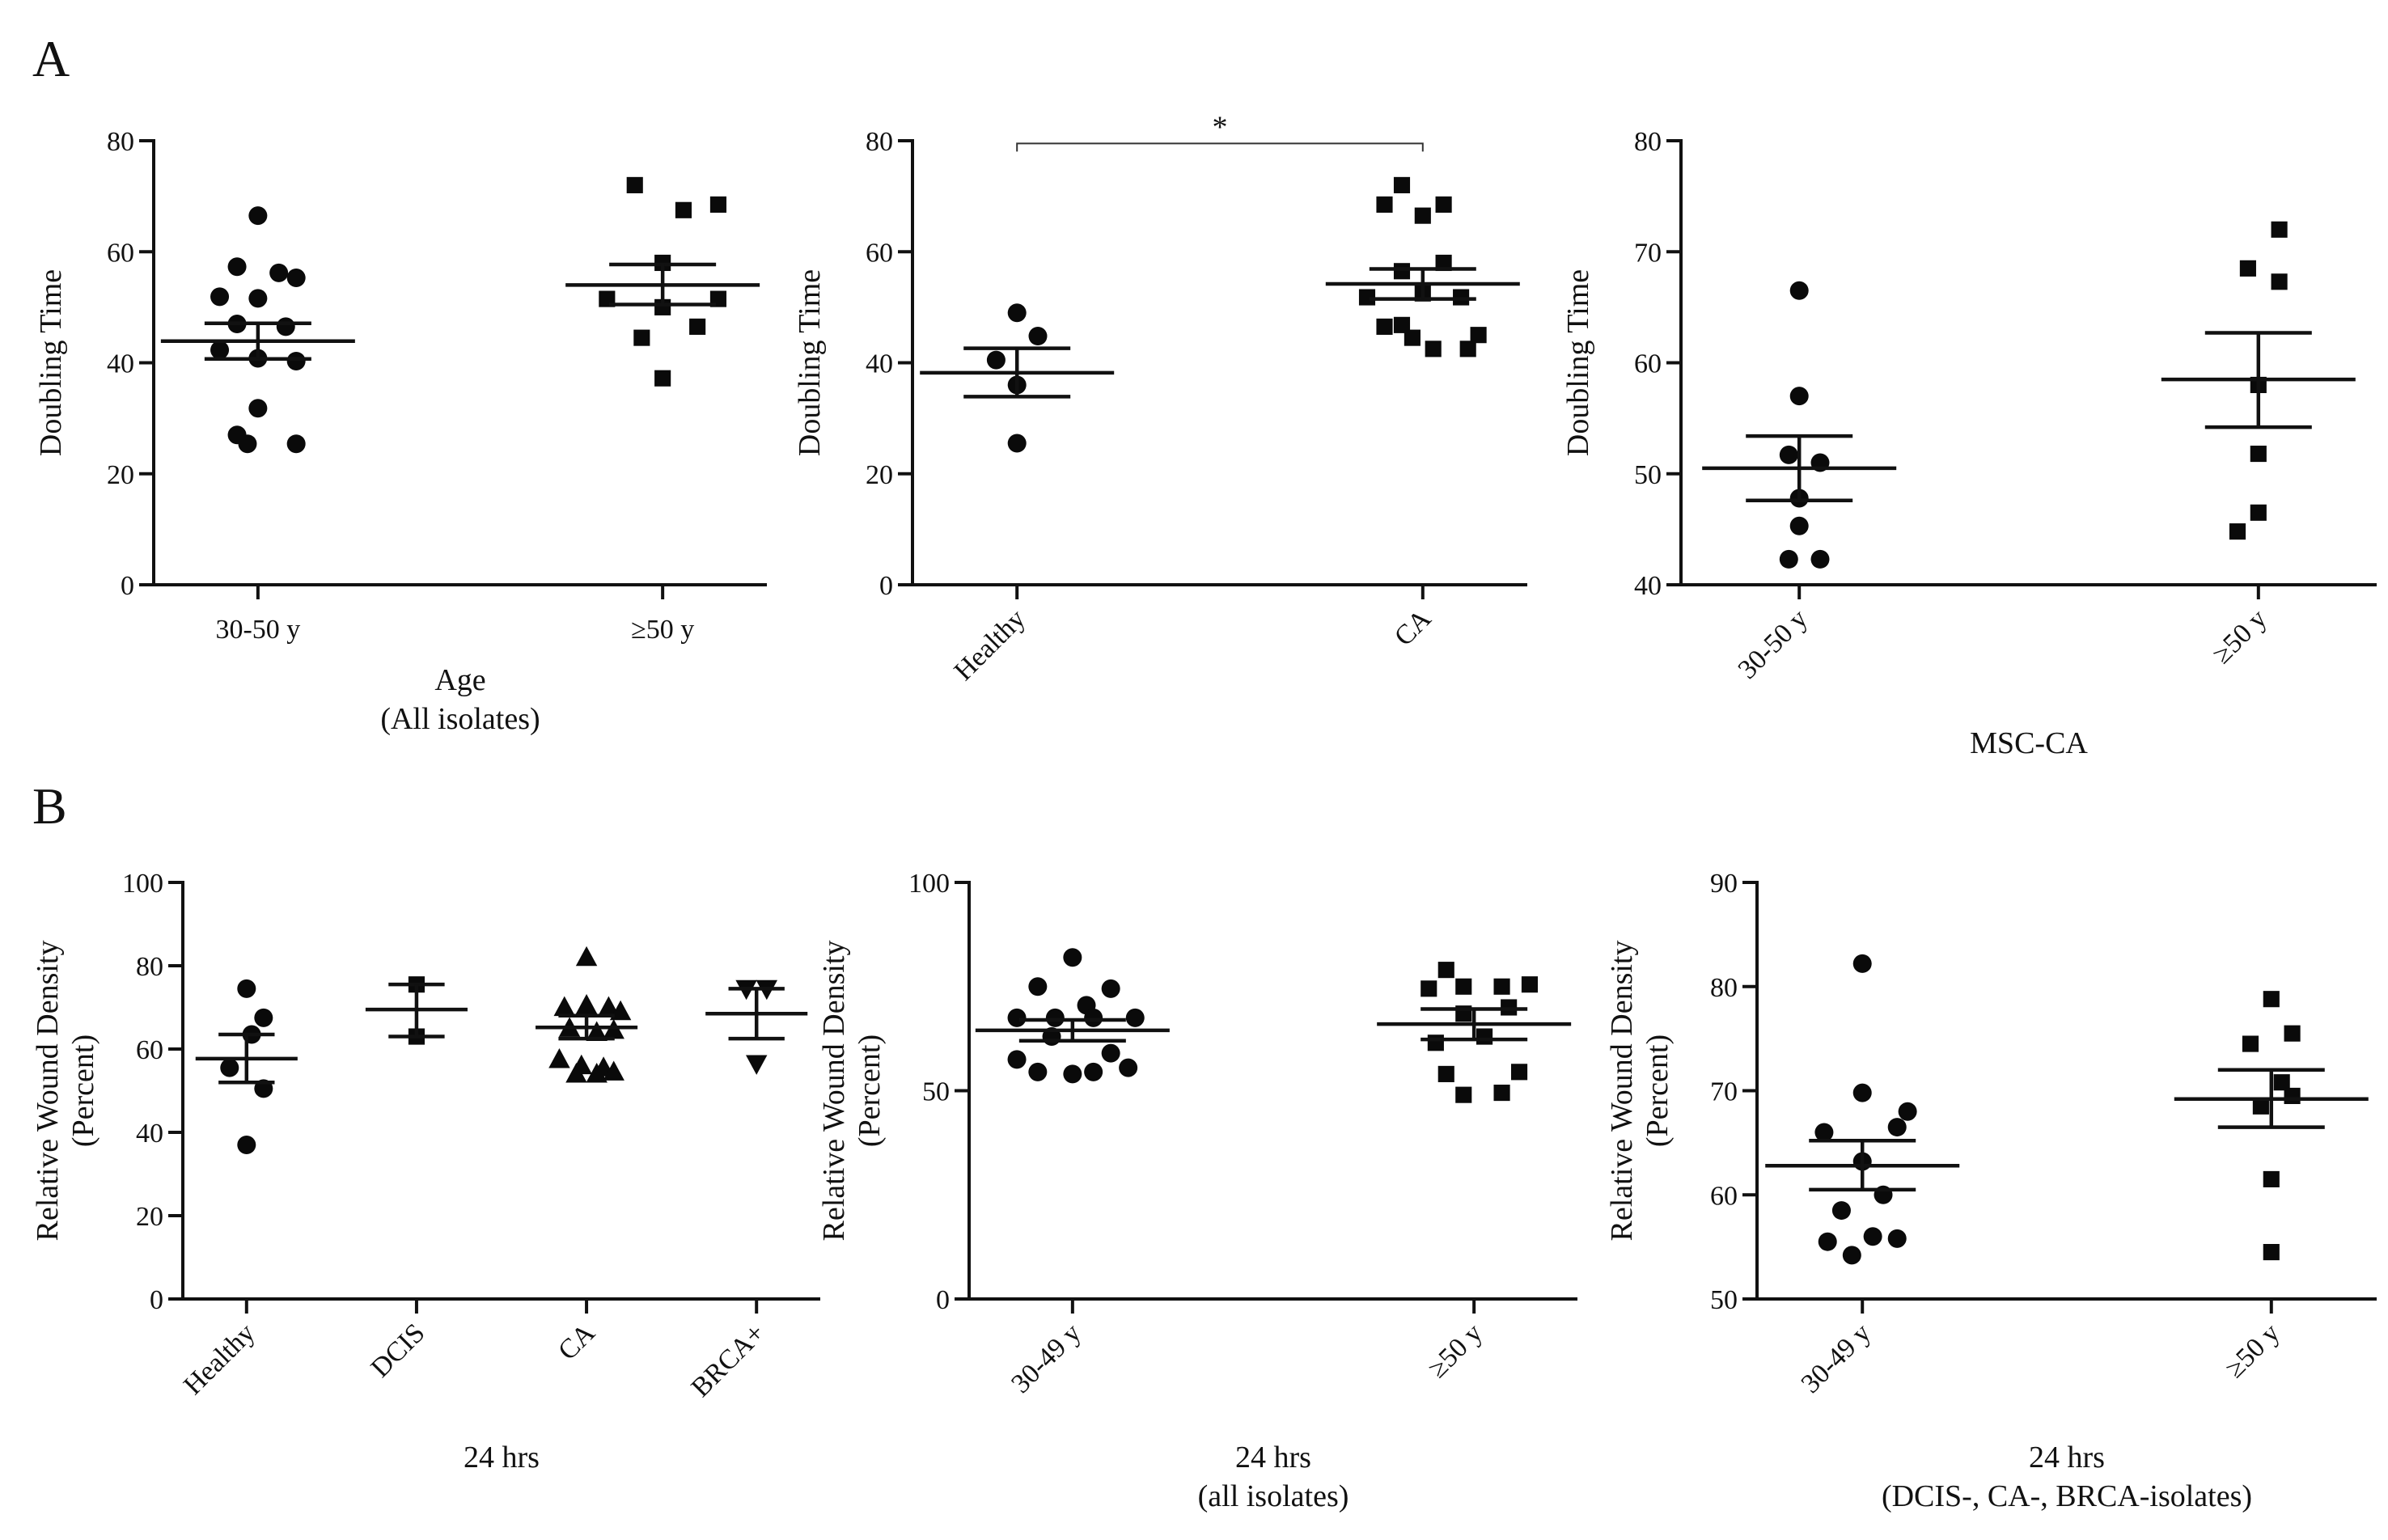 The image size is (2388, 1540). I want to click on panel-letter-a: A, so click(51, 58).